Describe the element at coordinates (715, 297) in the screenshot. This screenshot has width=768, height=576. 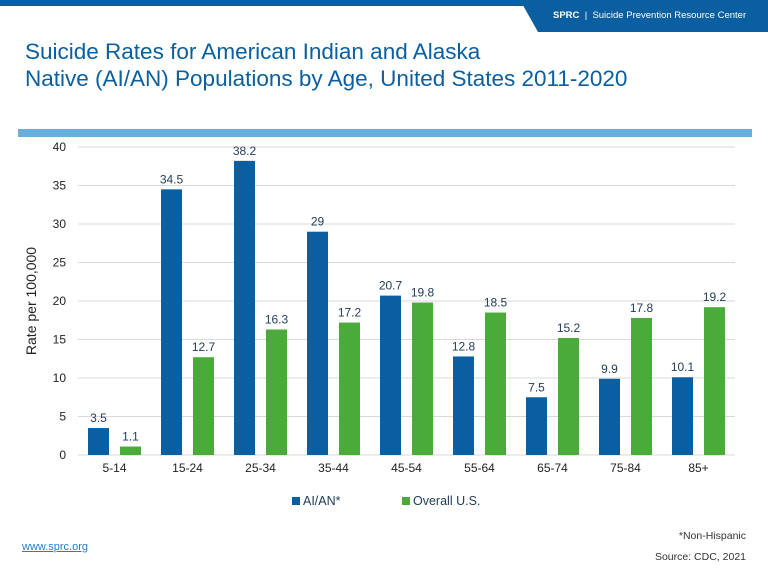
I see `data-label: 19.2` at that location.